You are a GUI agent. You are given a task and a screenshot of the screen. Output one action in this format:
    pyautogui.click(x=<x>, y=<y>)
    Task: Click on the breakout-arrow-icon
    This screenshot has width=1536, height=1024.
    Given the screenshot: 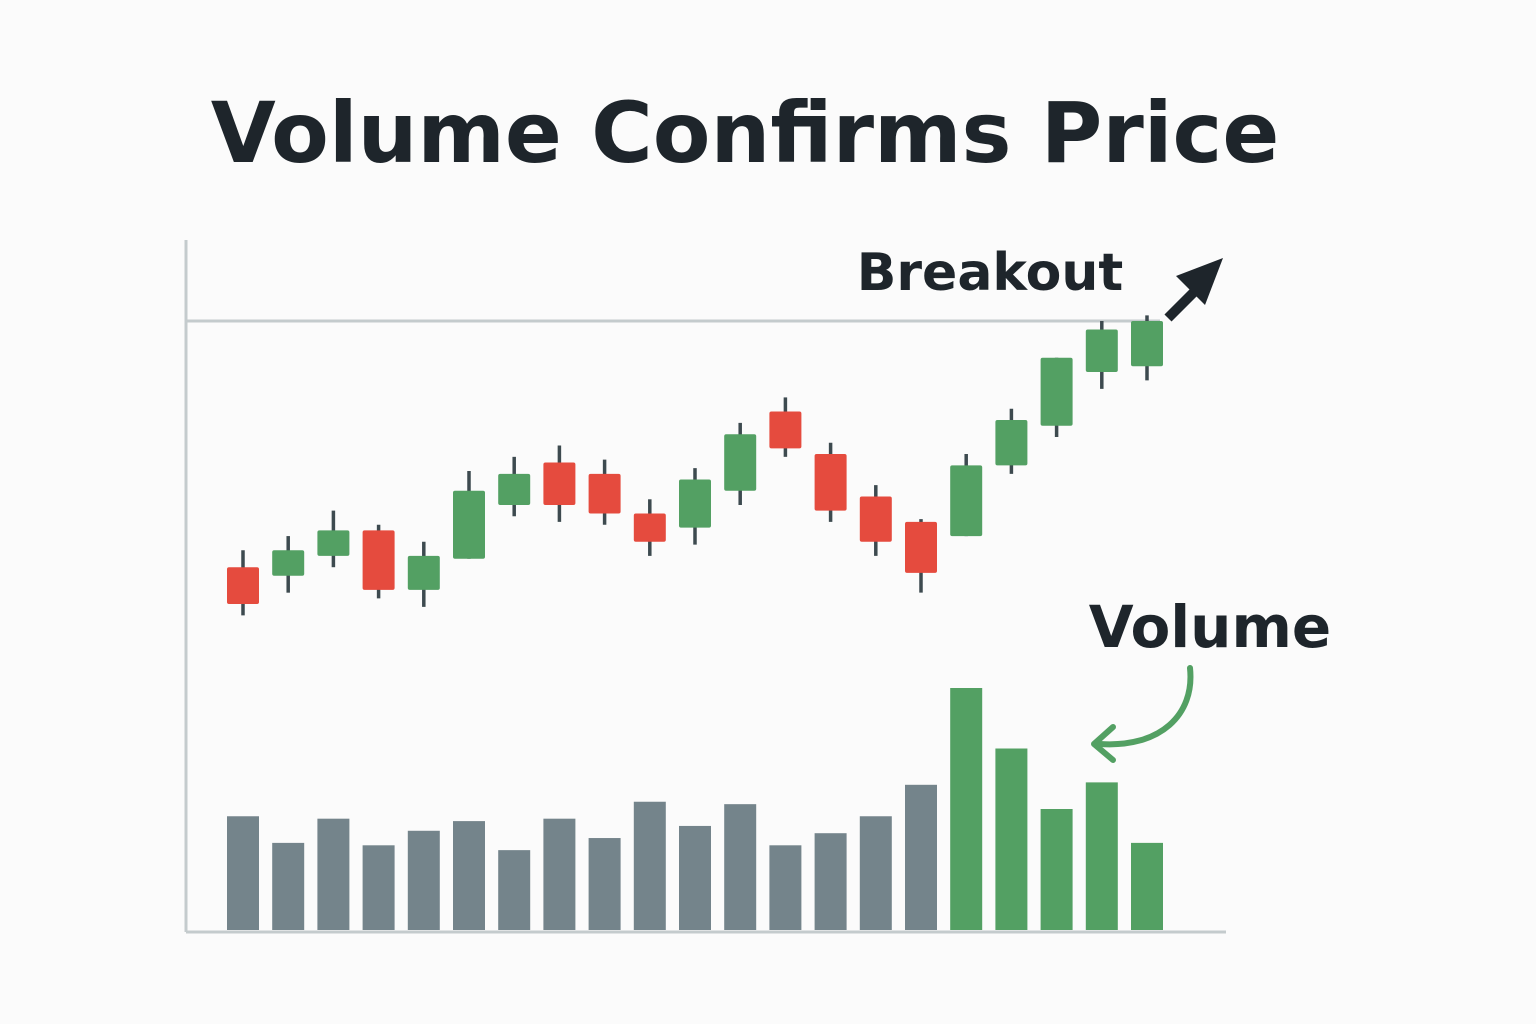 What is the action you would take?
    pyautogui.click(x=1193, y=290)
    